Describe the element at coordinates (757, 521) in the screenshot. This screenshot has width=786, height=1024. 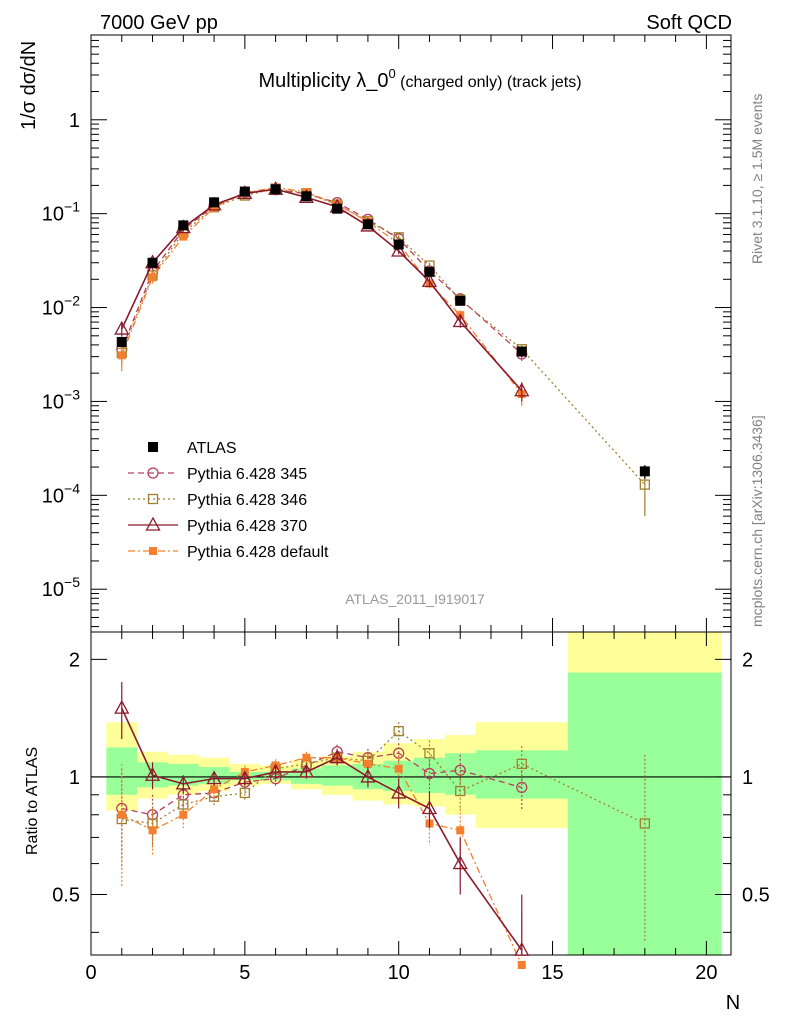
I see `side-label-bottom: mcplots.cern.ch [arXiv:1306.3436]` at that location.